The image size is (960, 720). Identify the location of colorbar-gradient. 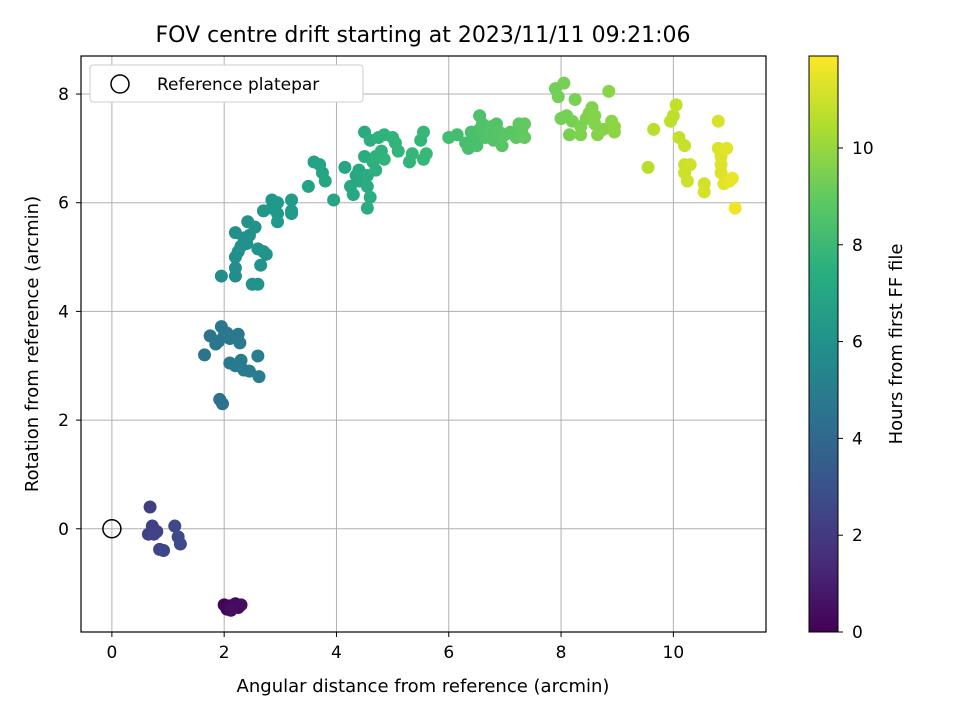
(823, 344).